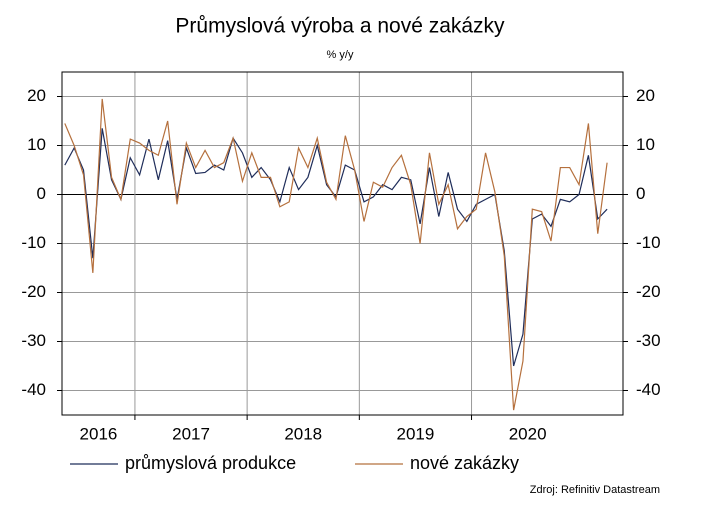 The height and width of the screenshot is (514, 702). I want to click on y-tick-label: 0, so click(41, 193).